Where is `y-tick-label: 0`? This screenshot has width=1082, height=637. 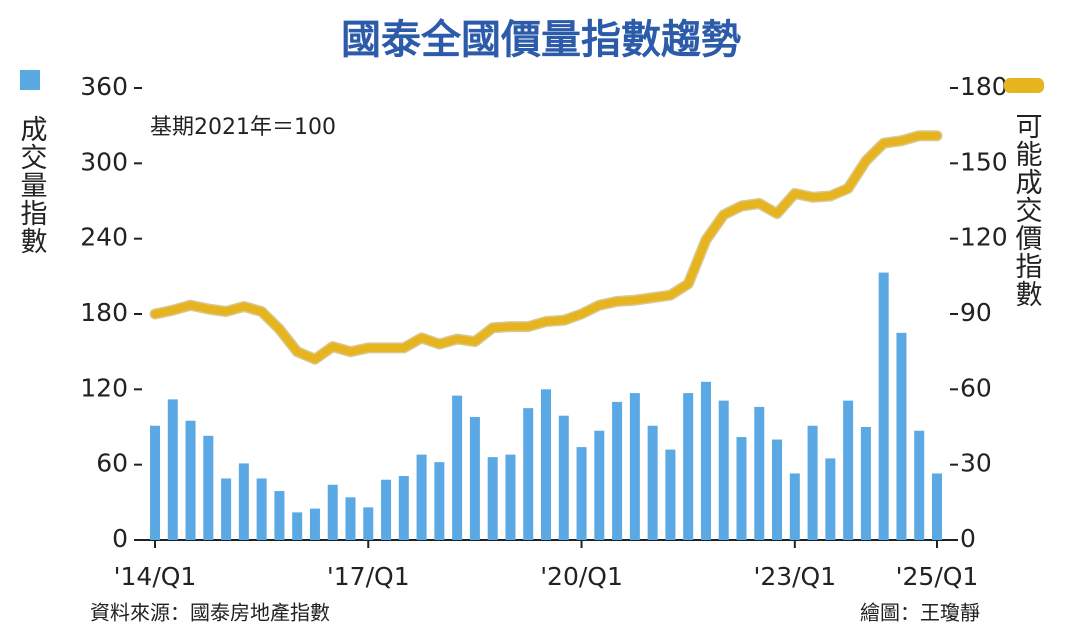 y-tick-label: 0 is located at coordinates (120, 538).